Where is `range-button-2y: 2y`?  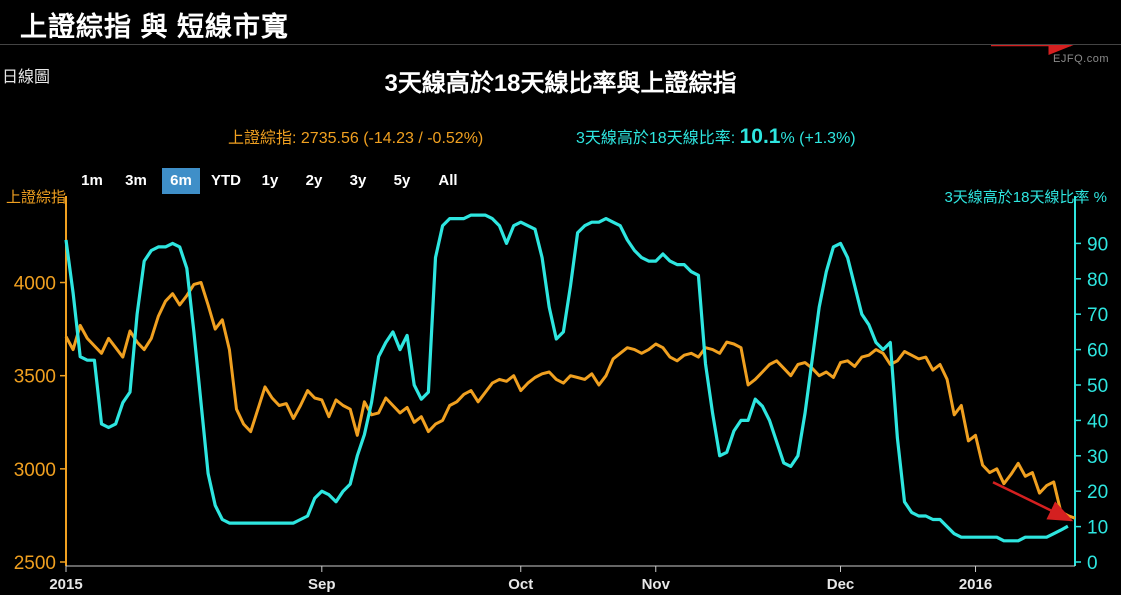
range-button-2y: 2y is located at coordinates (314, 180).